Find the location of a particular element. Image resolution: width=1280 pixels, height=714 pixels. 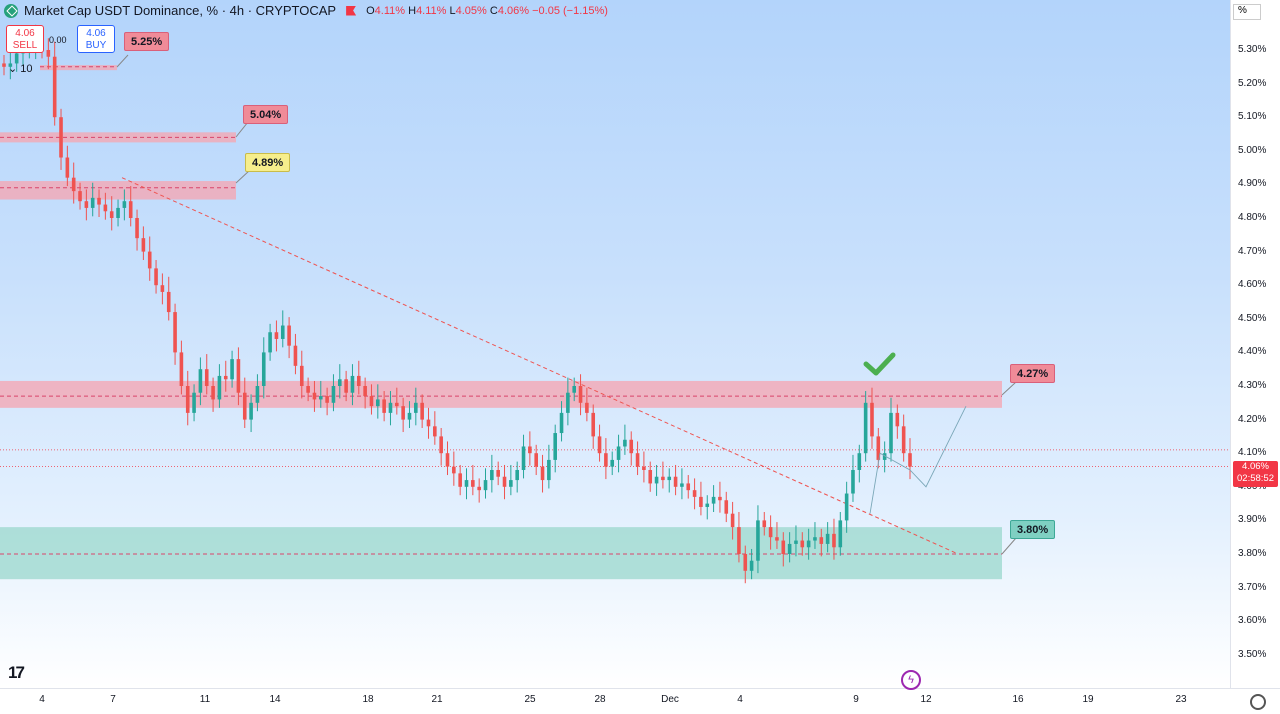

current-price-tag: 4.06% 02:58:52 is located at coordinates (1255, 474).